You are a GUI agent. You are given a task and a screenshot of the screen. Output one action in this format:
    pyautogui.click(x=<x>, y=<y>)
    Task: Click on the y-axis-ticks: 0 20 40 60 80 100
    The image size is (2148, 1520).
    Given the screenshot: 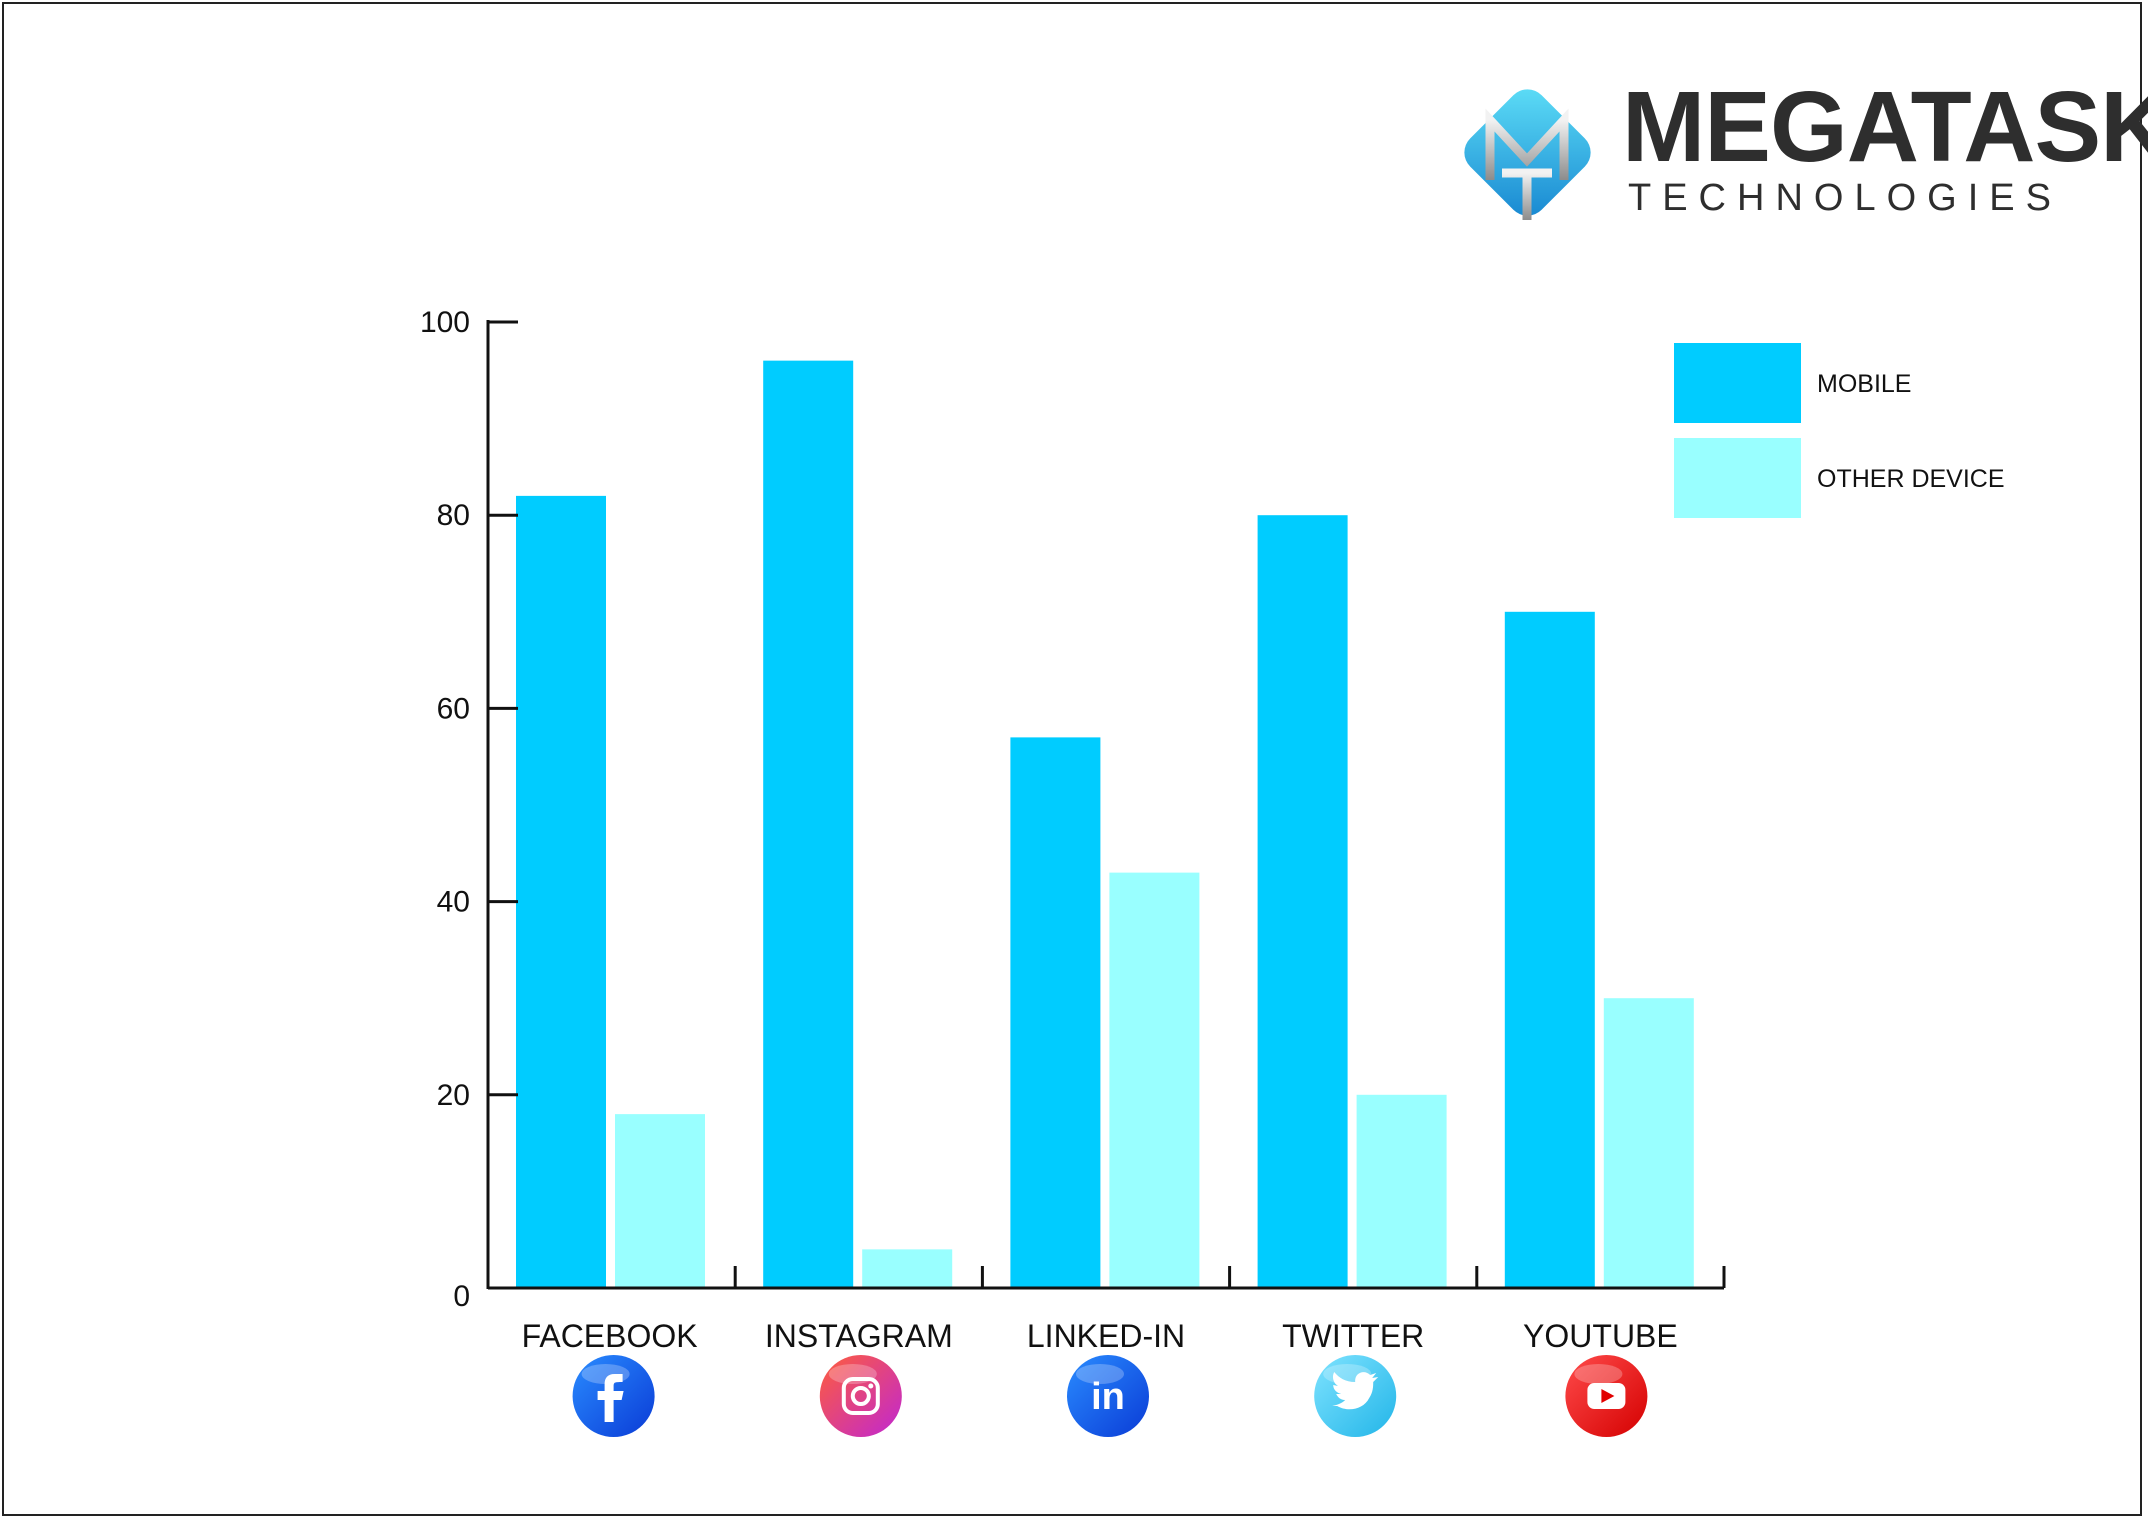 What is the action you would take?
    pyautogui.click(x=469, y=809)
    